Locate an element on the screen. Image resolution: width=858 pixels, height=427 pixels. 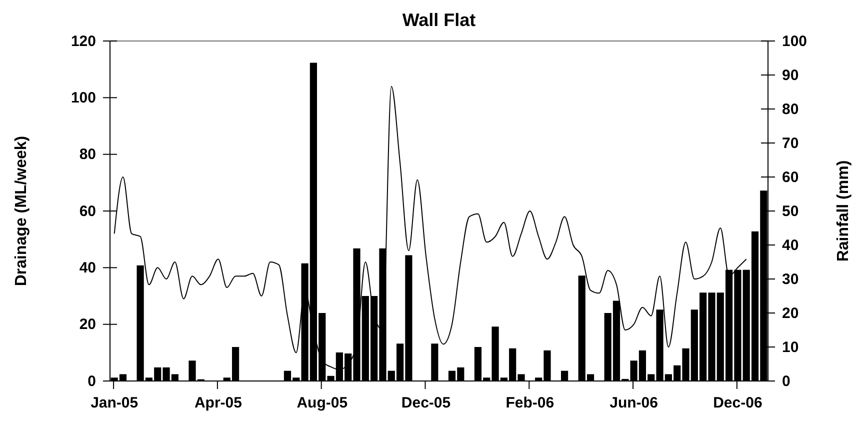
y-tick-label: 80 is located at coordinates (87, 155).